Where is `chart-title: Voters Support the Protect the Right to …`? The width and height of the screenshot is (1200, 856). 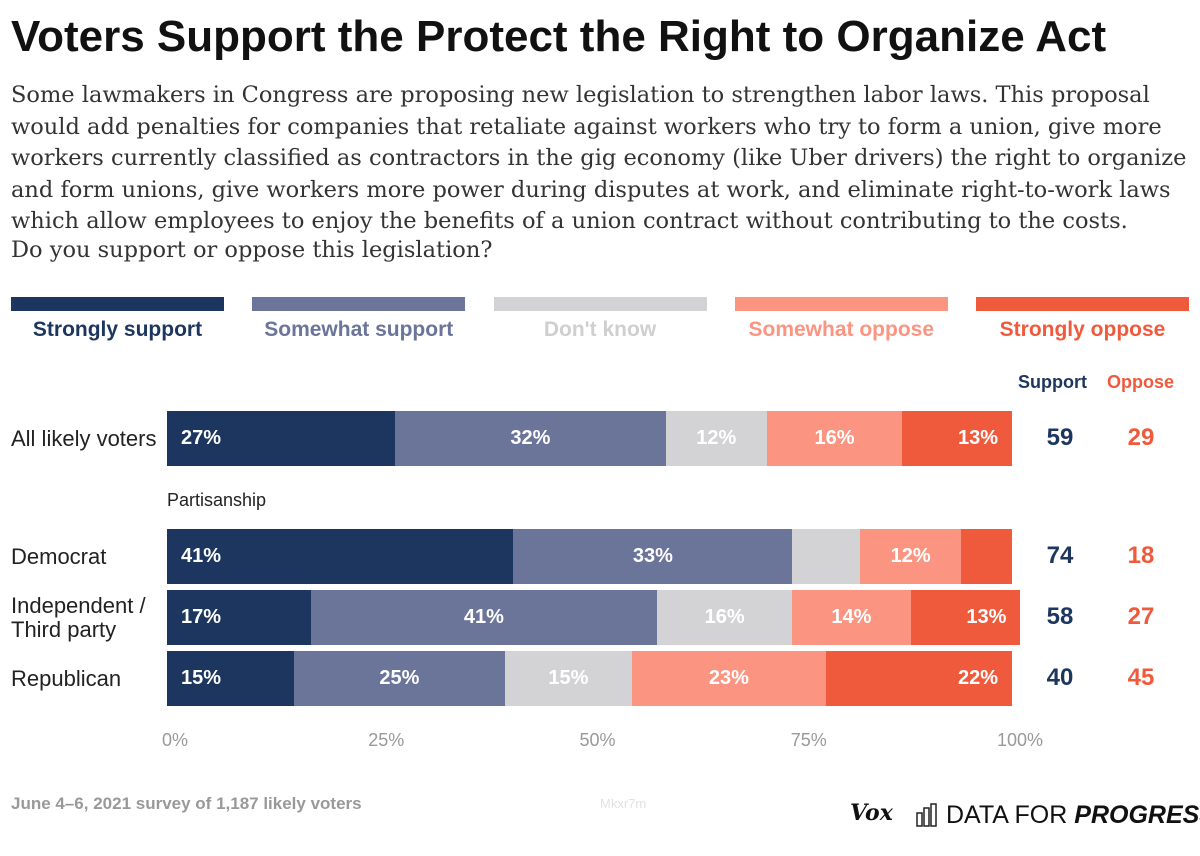 chart-title: Voters Support the Protect the Right to … is located at coordinates (559, 36).